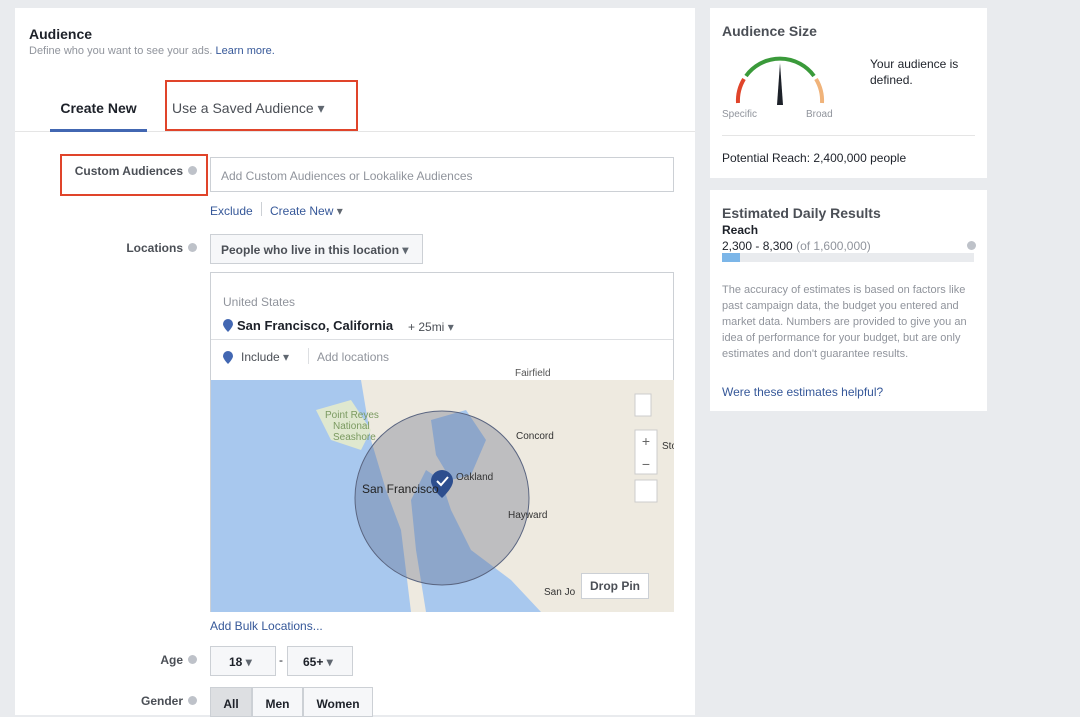 The height and width of the screenshot is (717, 1080). Describe the element at coordinates (106, 701) in the screenshot. I see `field-label: Gender` at that location.